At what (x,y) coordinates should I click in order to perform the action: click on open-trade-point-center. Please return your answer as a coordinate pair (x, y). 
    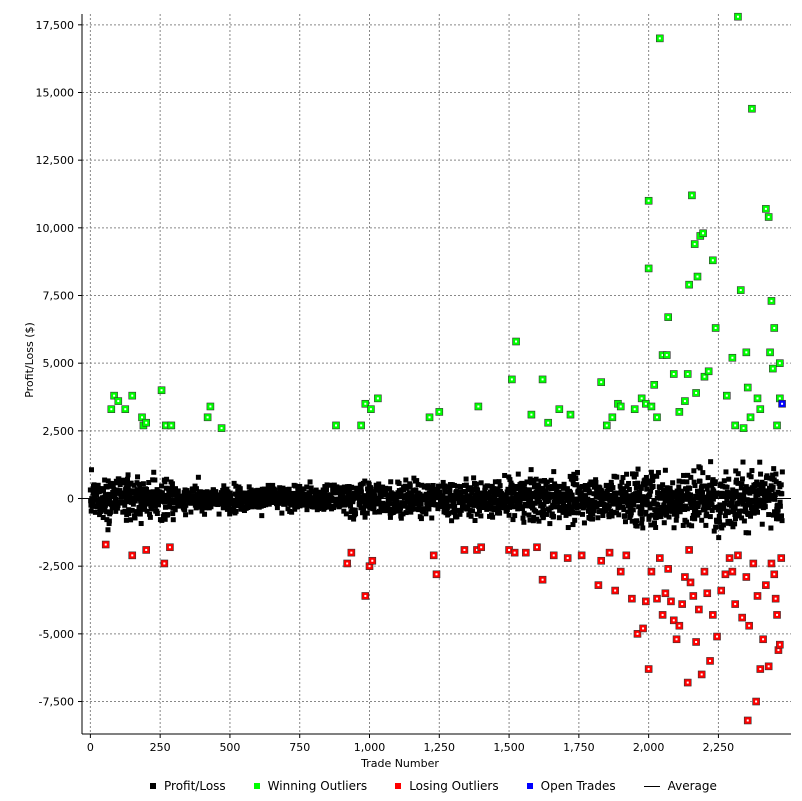
    Looking at the image, I should click on (782, 403).